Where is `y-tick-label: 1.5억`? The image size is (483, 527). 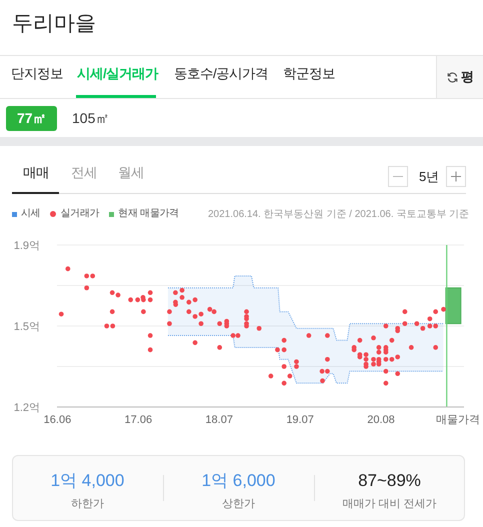 y-tick-label: 1.5억 is located at coordinates (27, 326).